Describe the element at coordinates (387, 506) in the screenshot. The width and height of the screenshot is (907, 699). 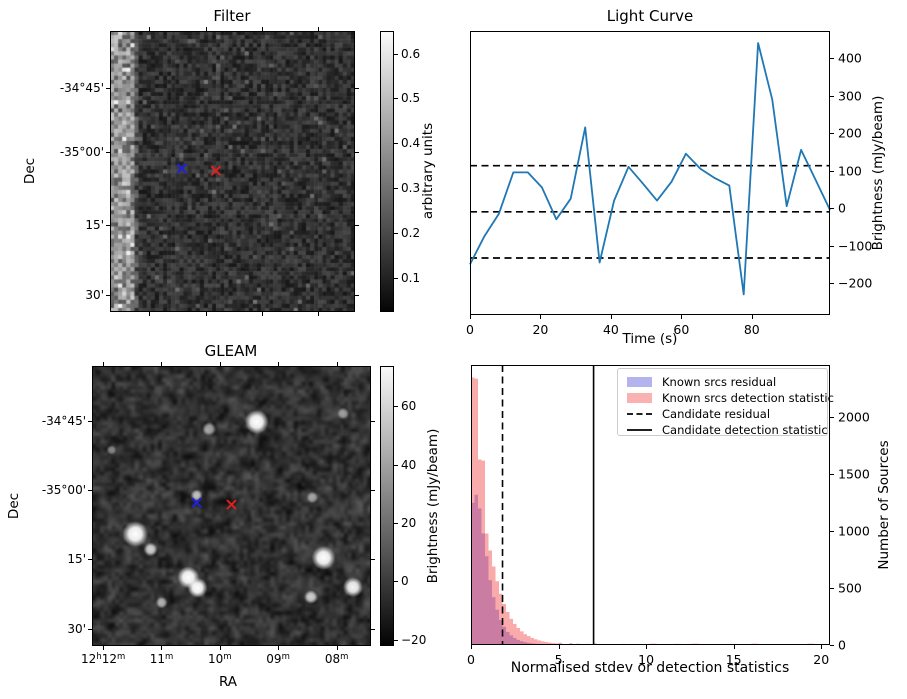
I see `gleam-colorbar` at that location.